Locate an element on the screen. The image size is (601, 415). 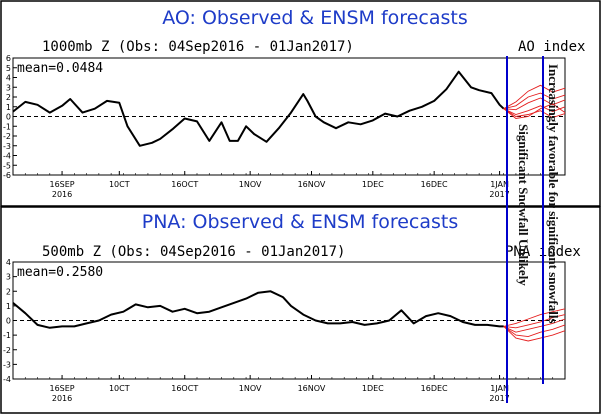
pna-y-tick-label: 2 is located at coordinates (8, 291).